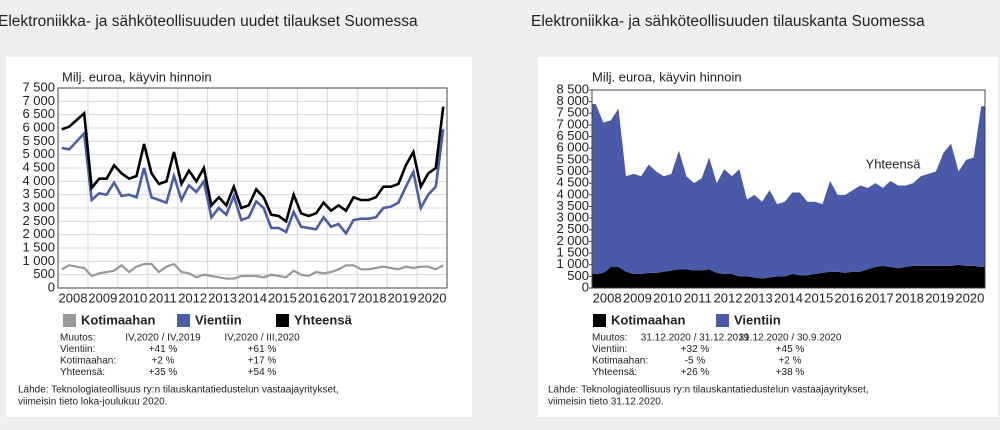 The width and height of the screenshot is (1000, 430). I want to click on note-text: +61 %, so click(262, 349).